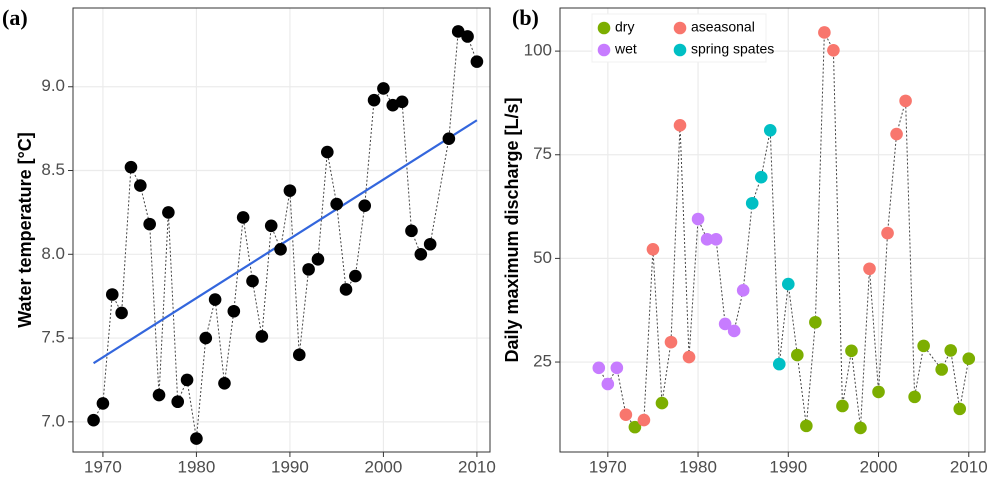 The image size is (997, 477). What do you see at coordinates (53, 420) in the screenshot?
I see `y-tick-label: 7.0` at bounding box center [53, 420].